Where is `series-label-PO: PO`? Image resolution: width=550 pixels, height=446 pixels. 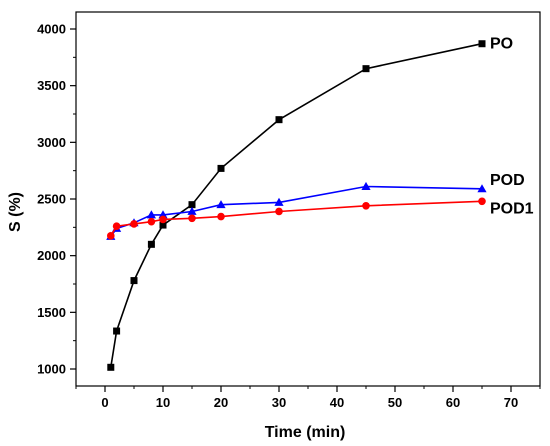
series-label-PO: PO is located at coordinates (501, 44).